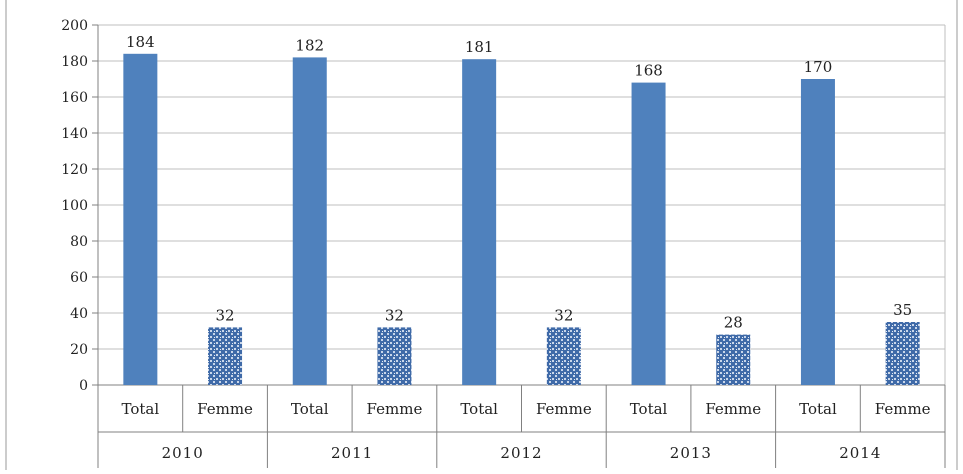 This screenshot has width=963, height=474. I want to click on y-tick-label: 100, so click(74, 206).